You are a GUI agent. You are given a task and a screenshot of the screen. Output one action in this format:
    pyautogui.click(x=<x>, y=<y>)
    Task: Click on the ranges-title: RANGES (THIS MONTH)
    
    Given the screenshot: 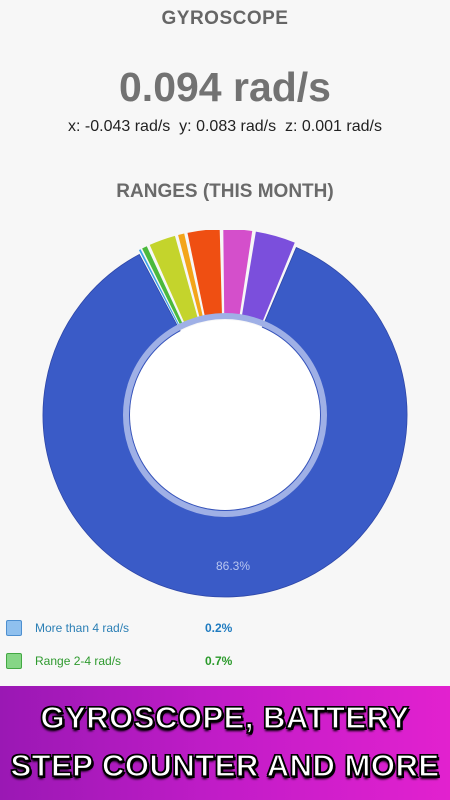 What is the action you would take?
    pyautogui.click(x=225, y=191)
    